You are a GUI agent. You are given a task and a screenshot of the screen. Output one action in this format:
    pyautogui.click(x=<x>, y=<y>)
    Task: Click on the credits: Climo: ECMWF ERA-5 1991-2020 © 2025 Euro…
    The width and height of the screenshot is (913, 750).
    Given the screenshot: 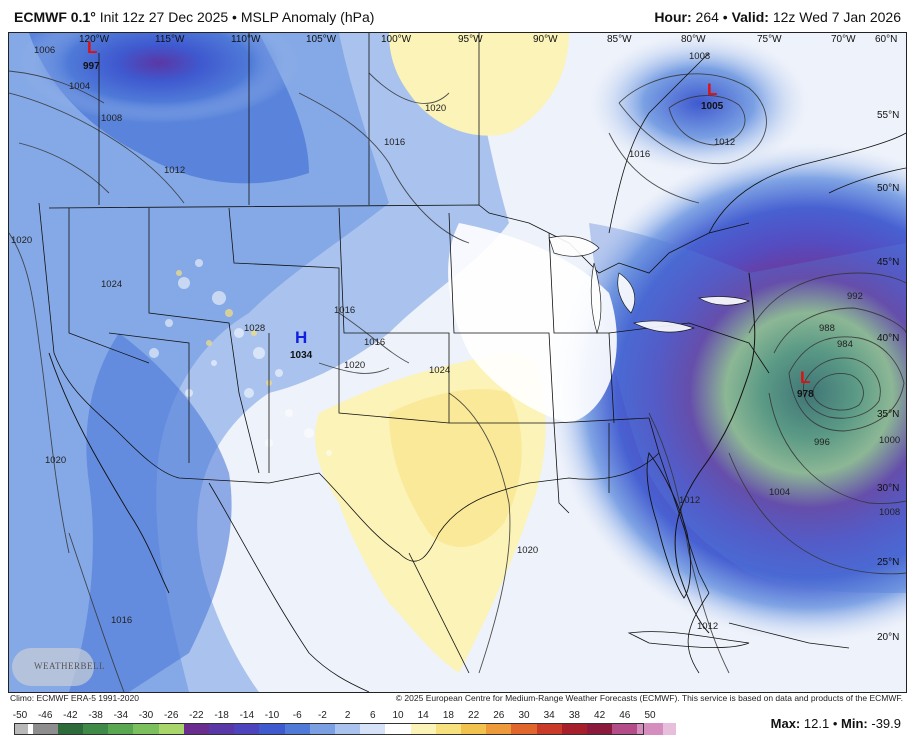 What is the action you would take?
    pyautogui.click(x=456, y=698)
    